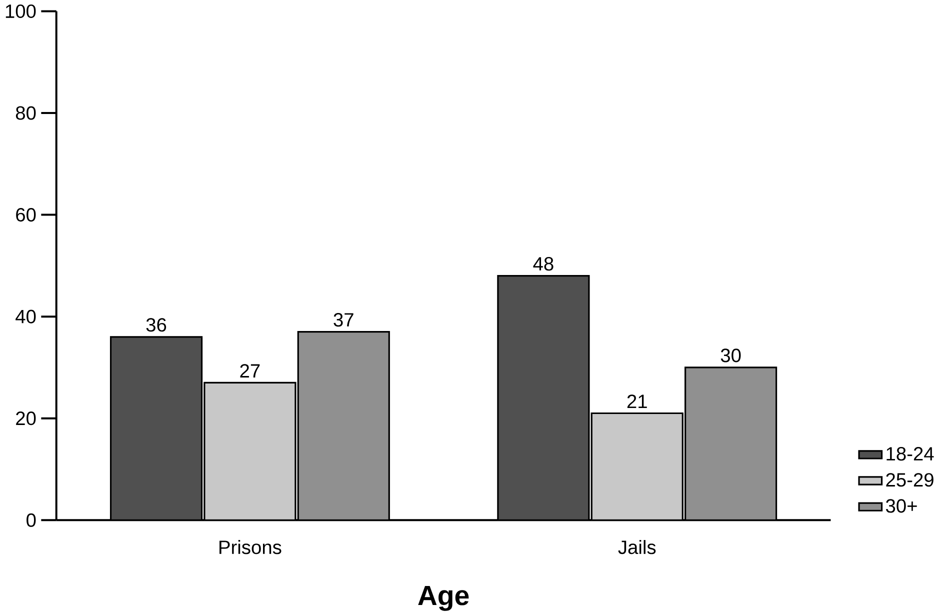 This screenshot has width=941, height=615. I want to click on data-label: 37, so click(344, 319).